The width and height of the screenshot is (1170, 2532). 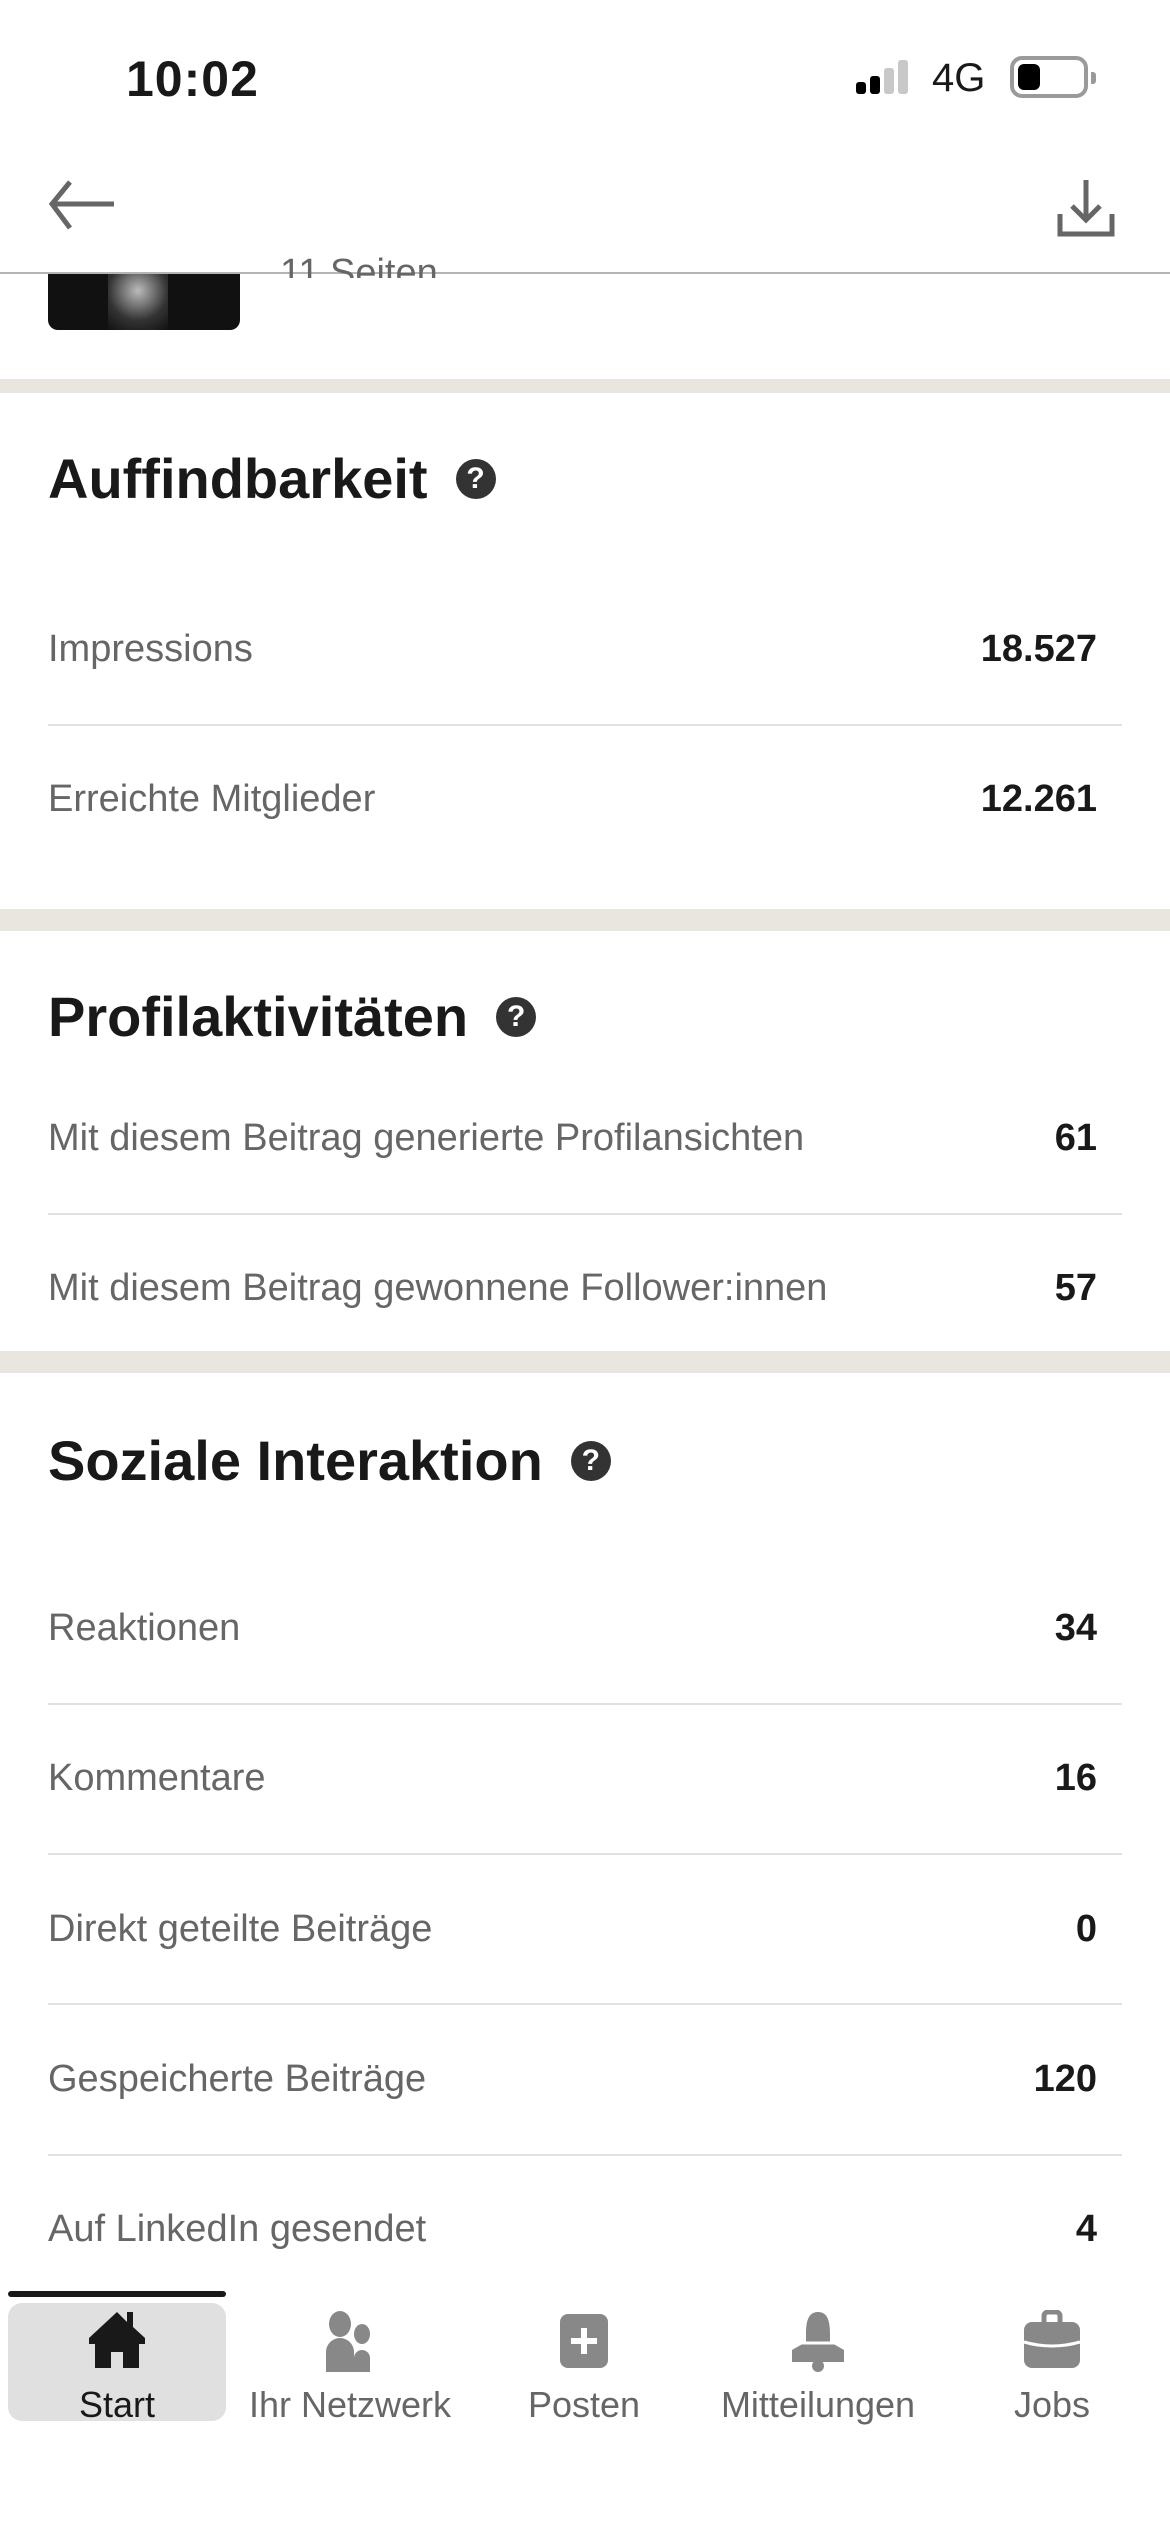 What do you see at coordinates (1075, 1777) in the screenshot?
I see `stat-value: 16` at bounding box center [1075, 1777].